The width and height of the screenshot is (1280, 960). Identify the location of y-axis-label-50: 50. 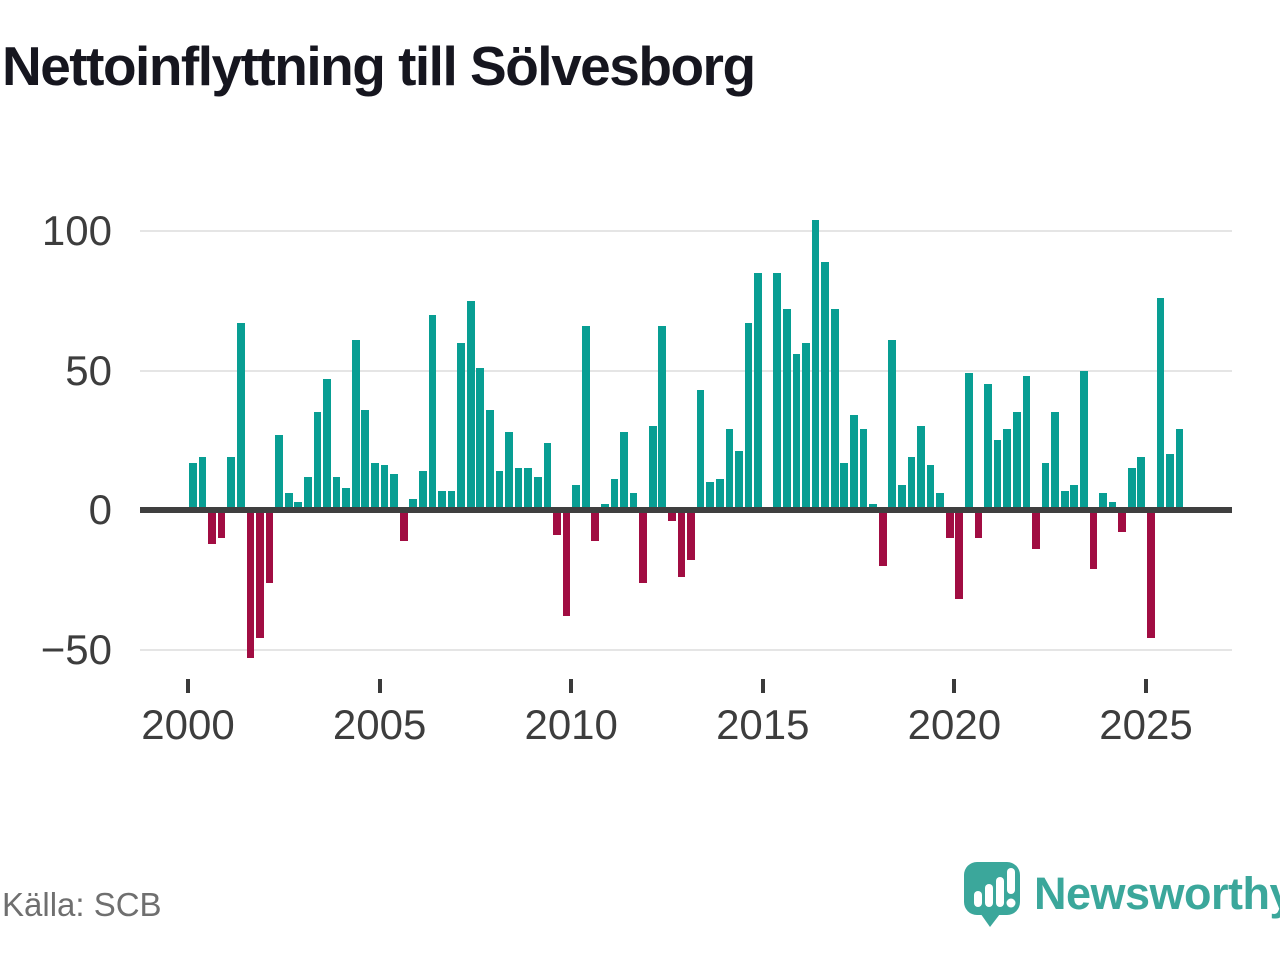
(88, 370).